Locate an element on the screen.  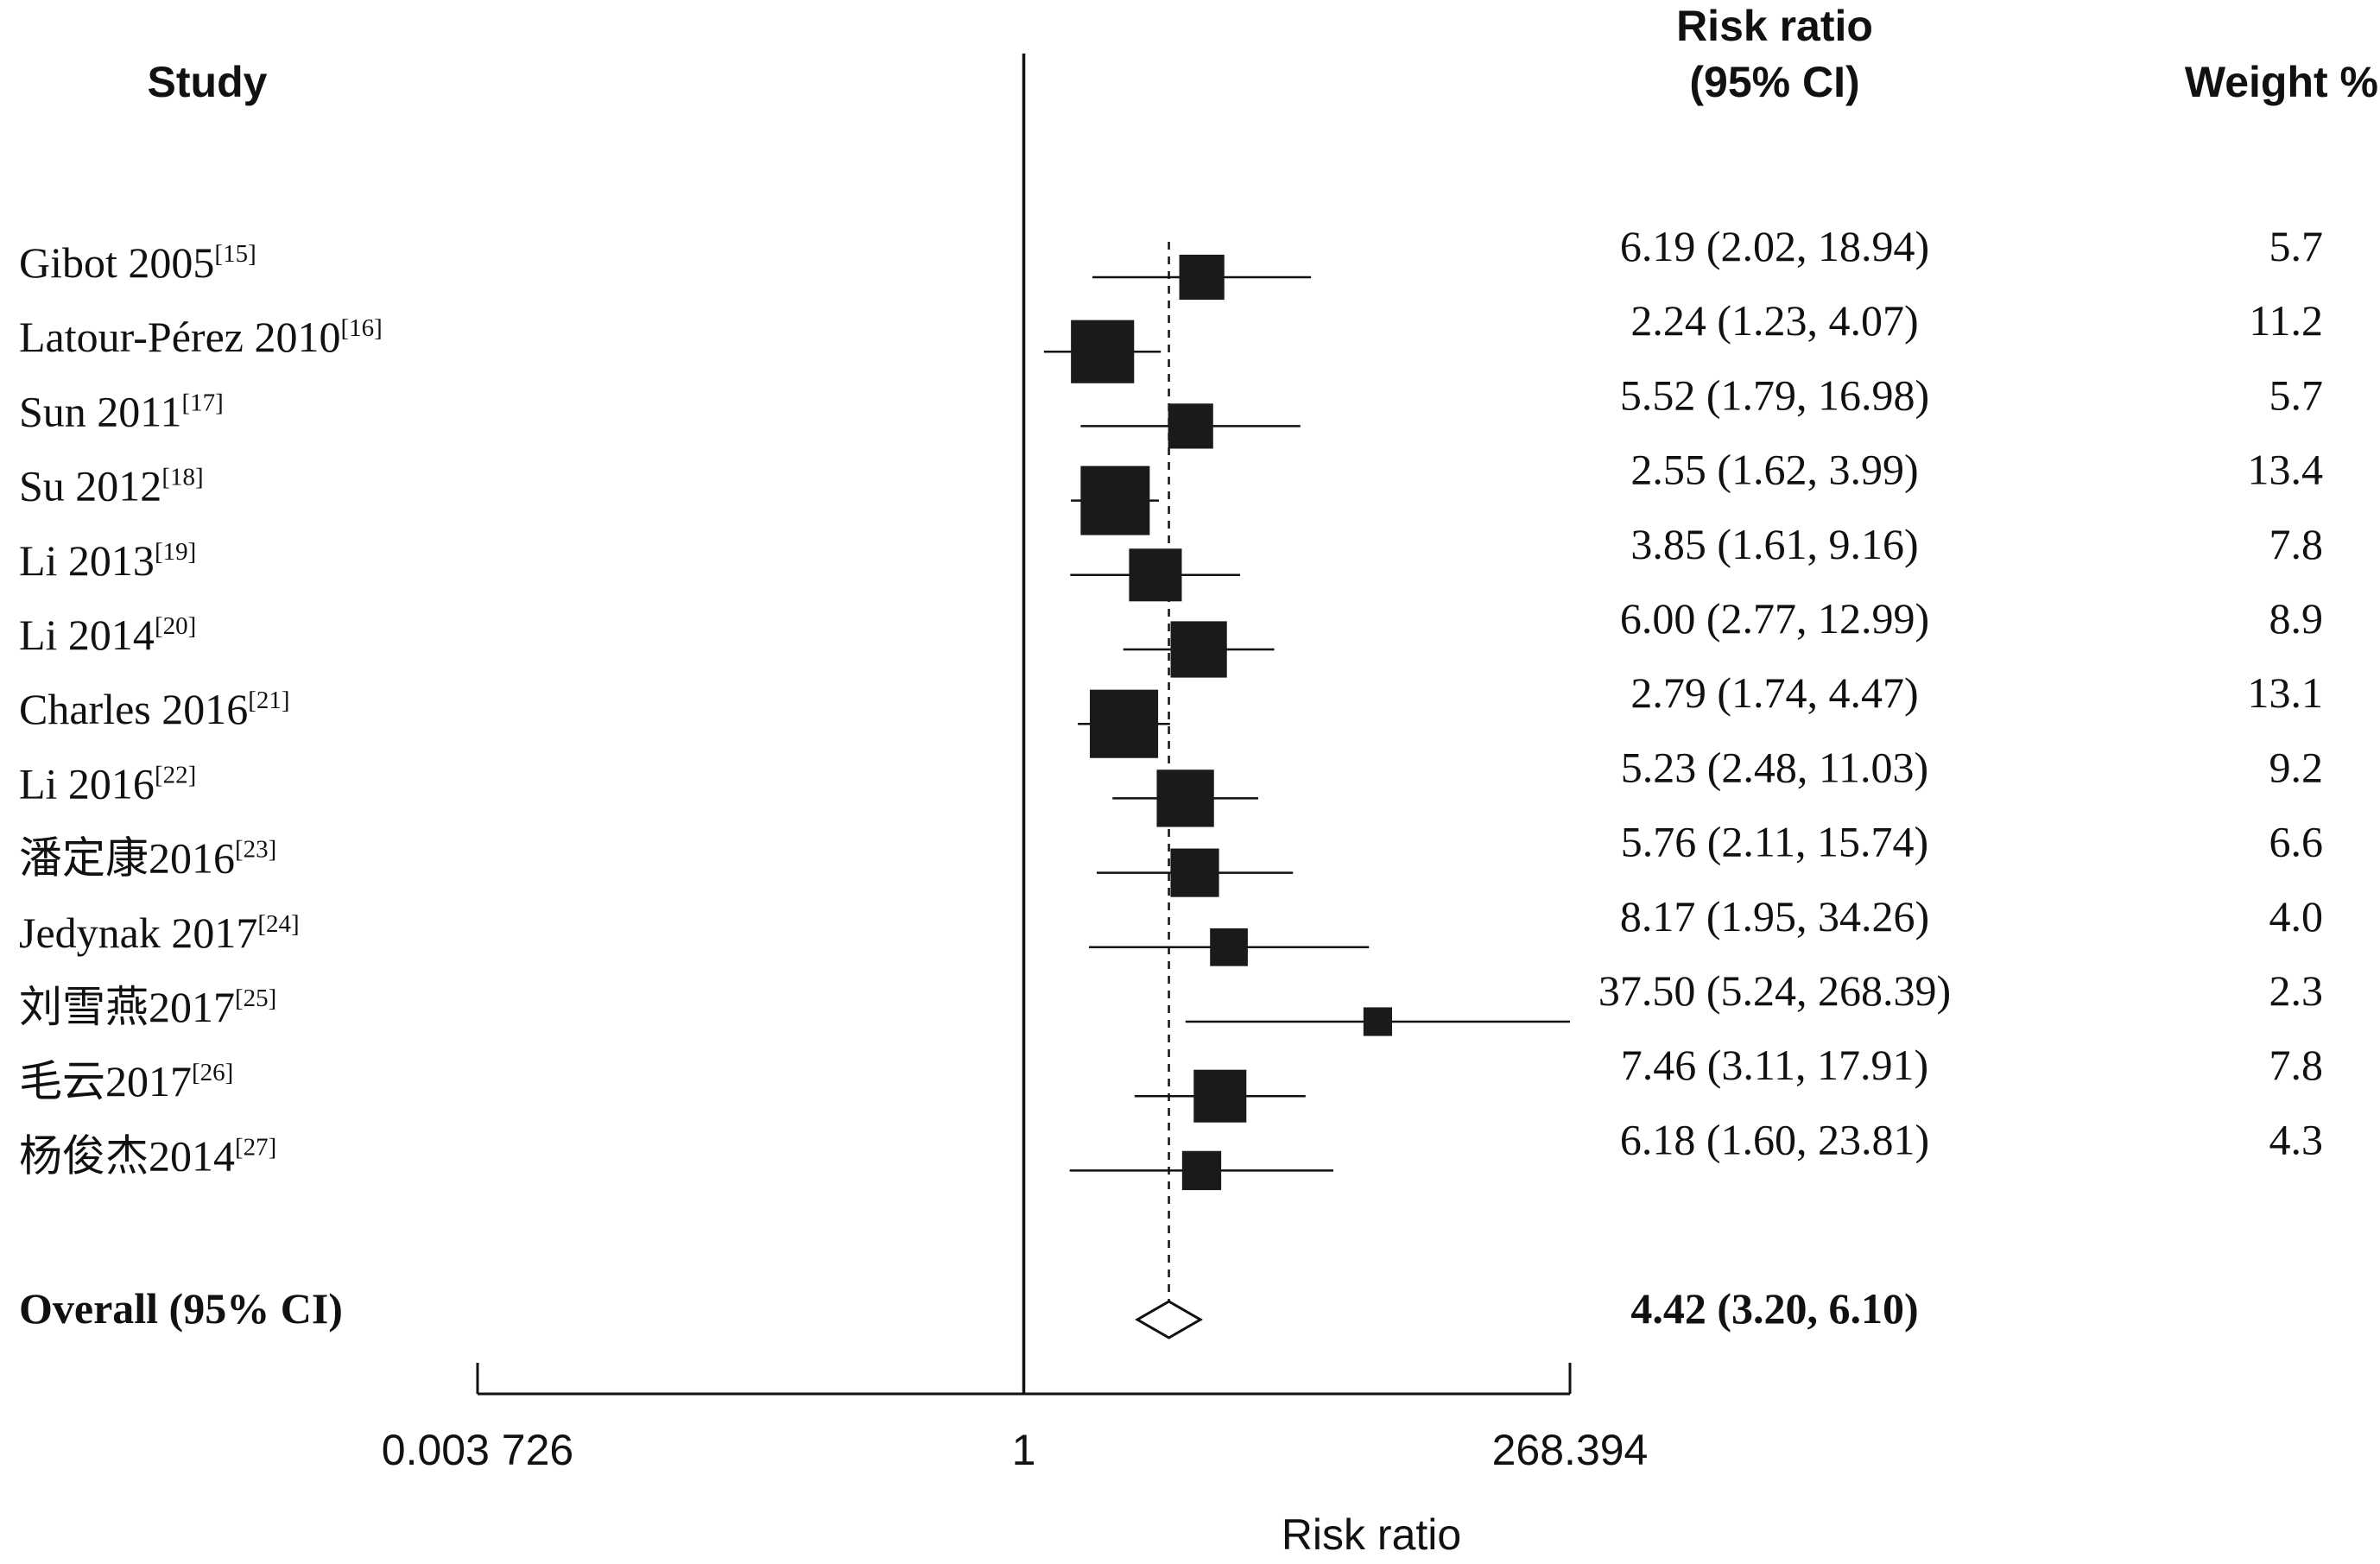
study-row: Li 2016[22] 5.23 (2.48, 11.03) 9.2 is located at coordinates (1171, 785).